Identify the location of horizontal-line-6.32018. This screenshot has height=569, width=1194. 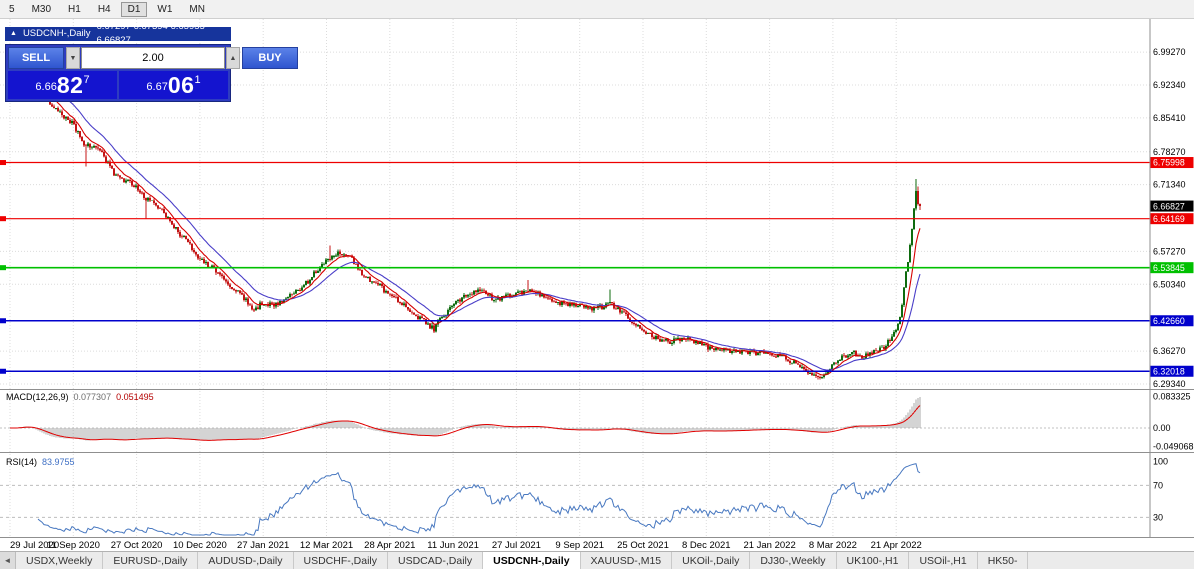
(575, 371).